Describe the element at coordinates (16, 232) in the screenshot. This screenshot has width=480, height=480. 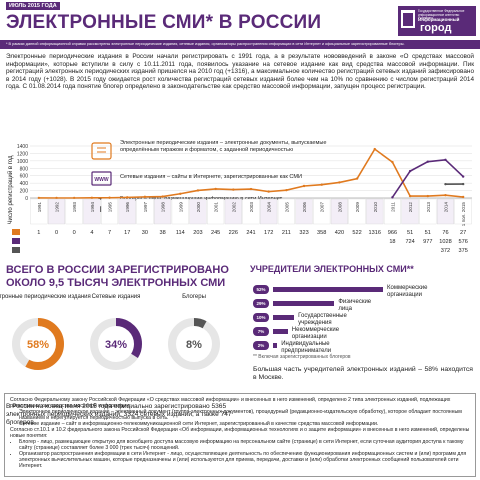
I see `table-row-icon` at that location.